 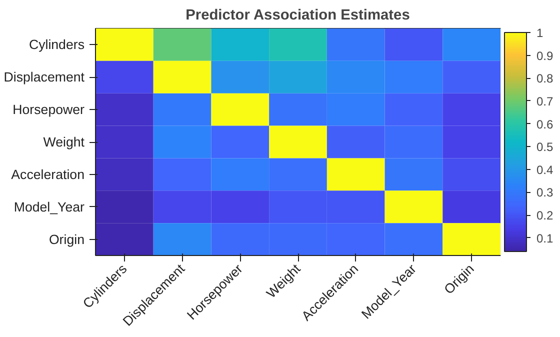 What do you see at coordinates (64, 142) in the screenshot?
I see `y-tick-label: Weight` at bounding box center [64, 142].